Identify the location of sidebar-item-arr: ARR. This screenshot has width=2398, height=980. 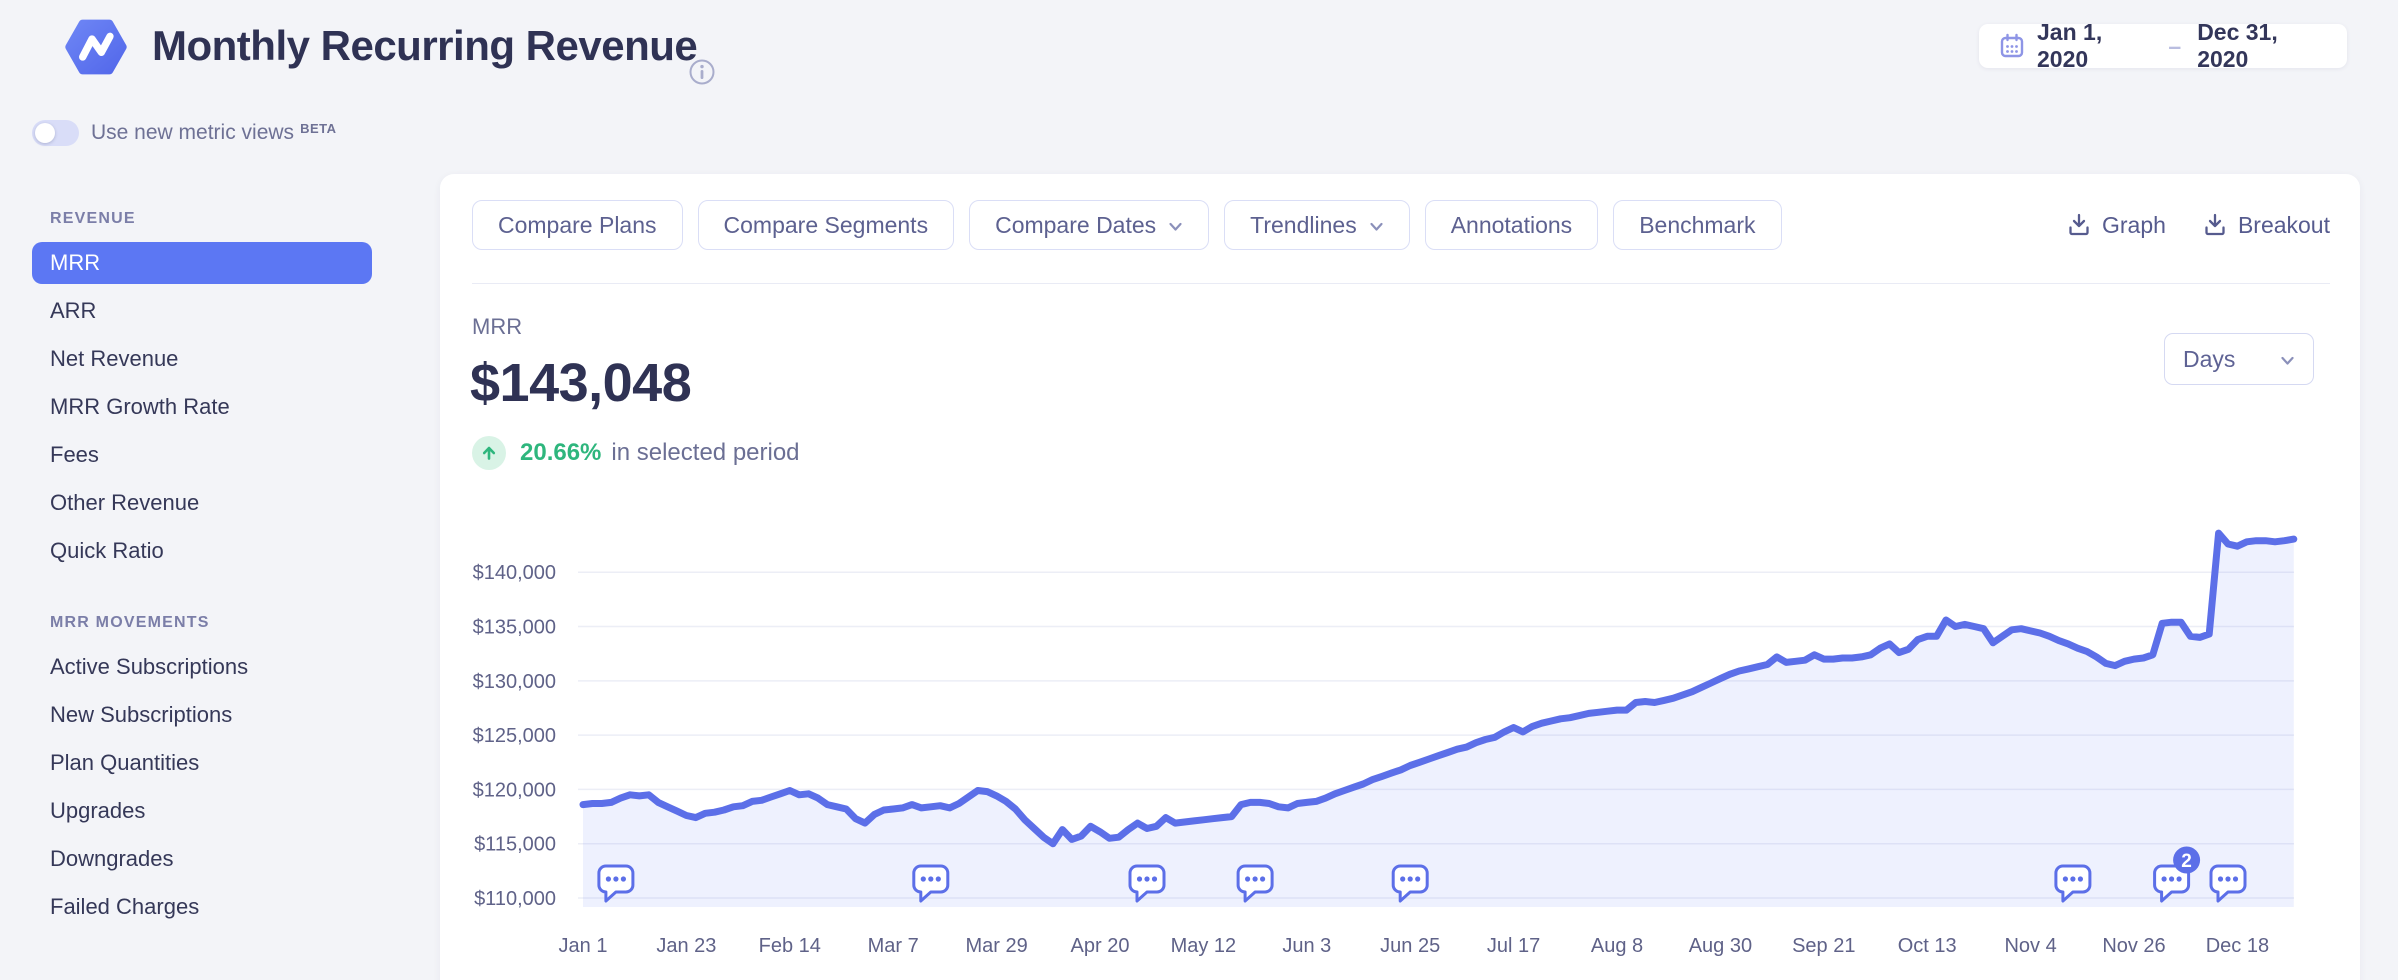
(73, 310).